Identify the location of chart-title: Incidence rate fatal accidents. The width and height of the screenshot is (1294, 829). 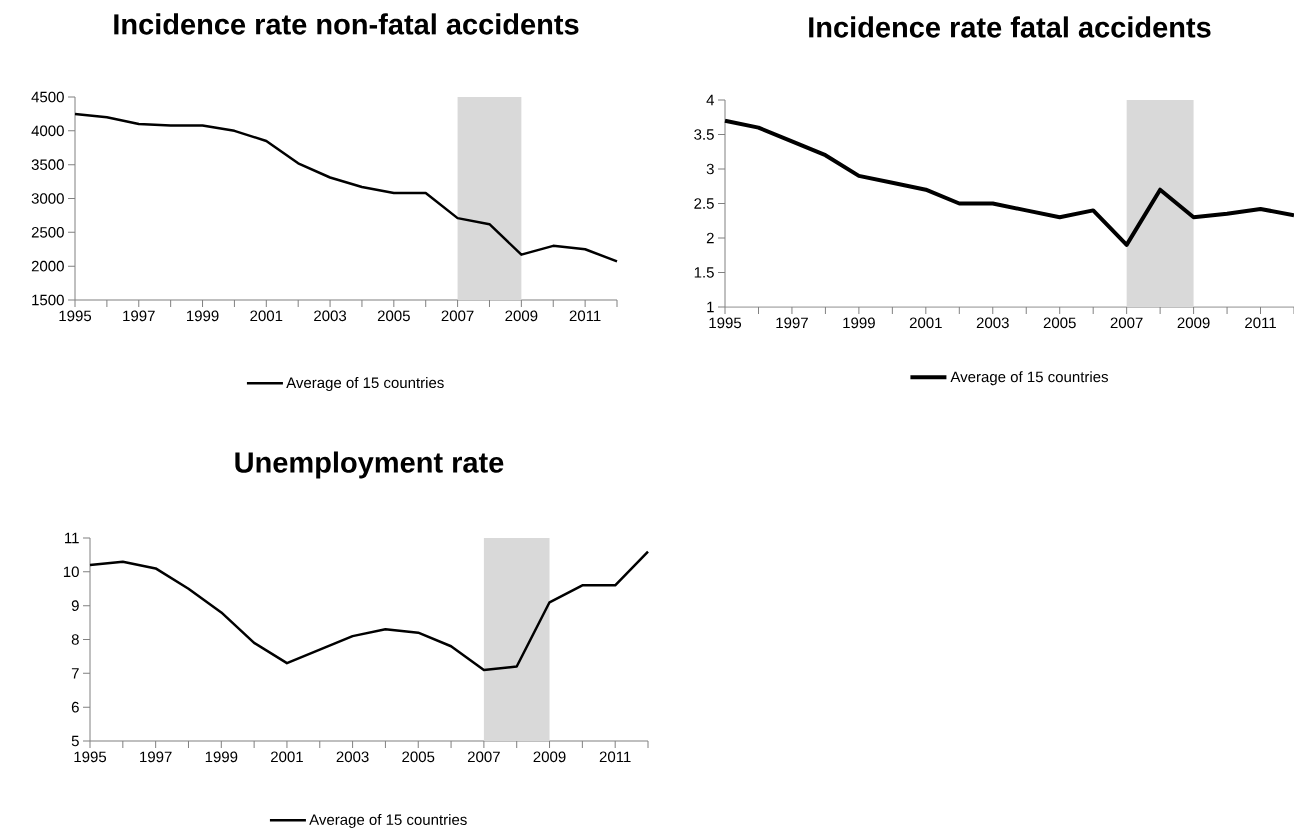
(1010, 27).